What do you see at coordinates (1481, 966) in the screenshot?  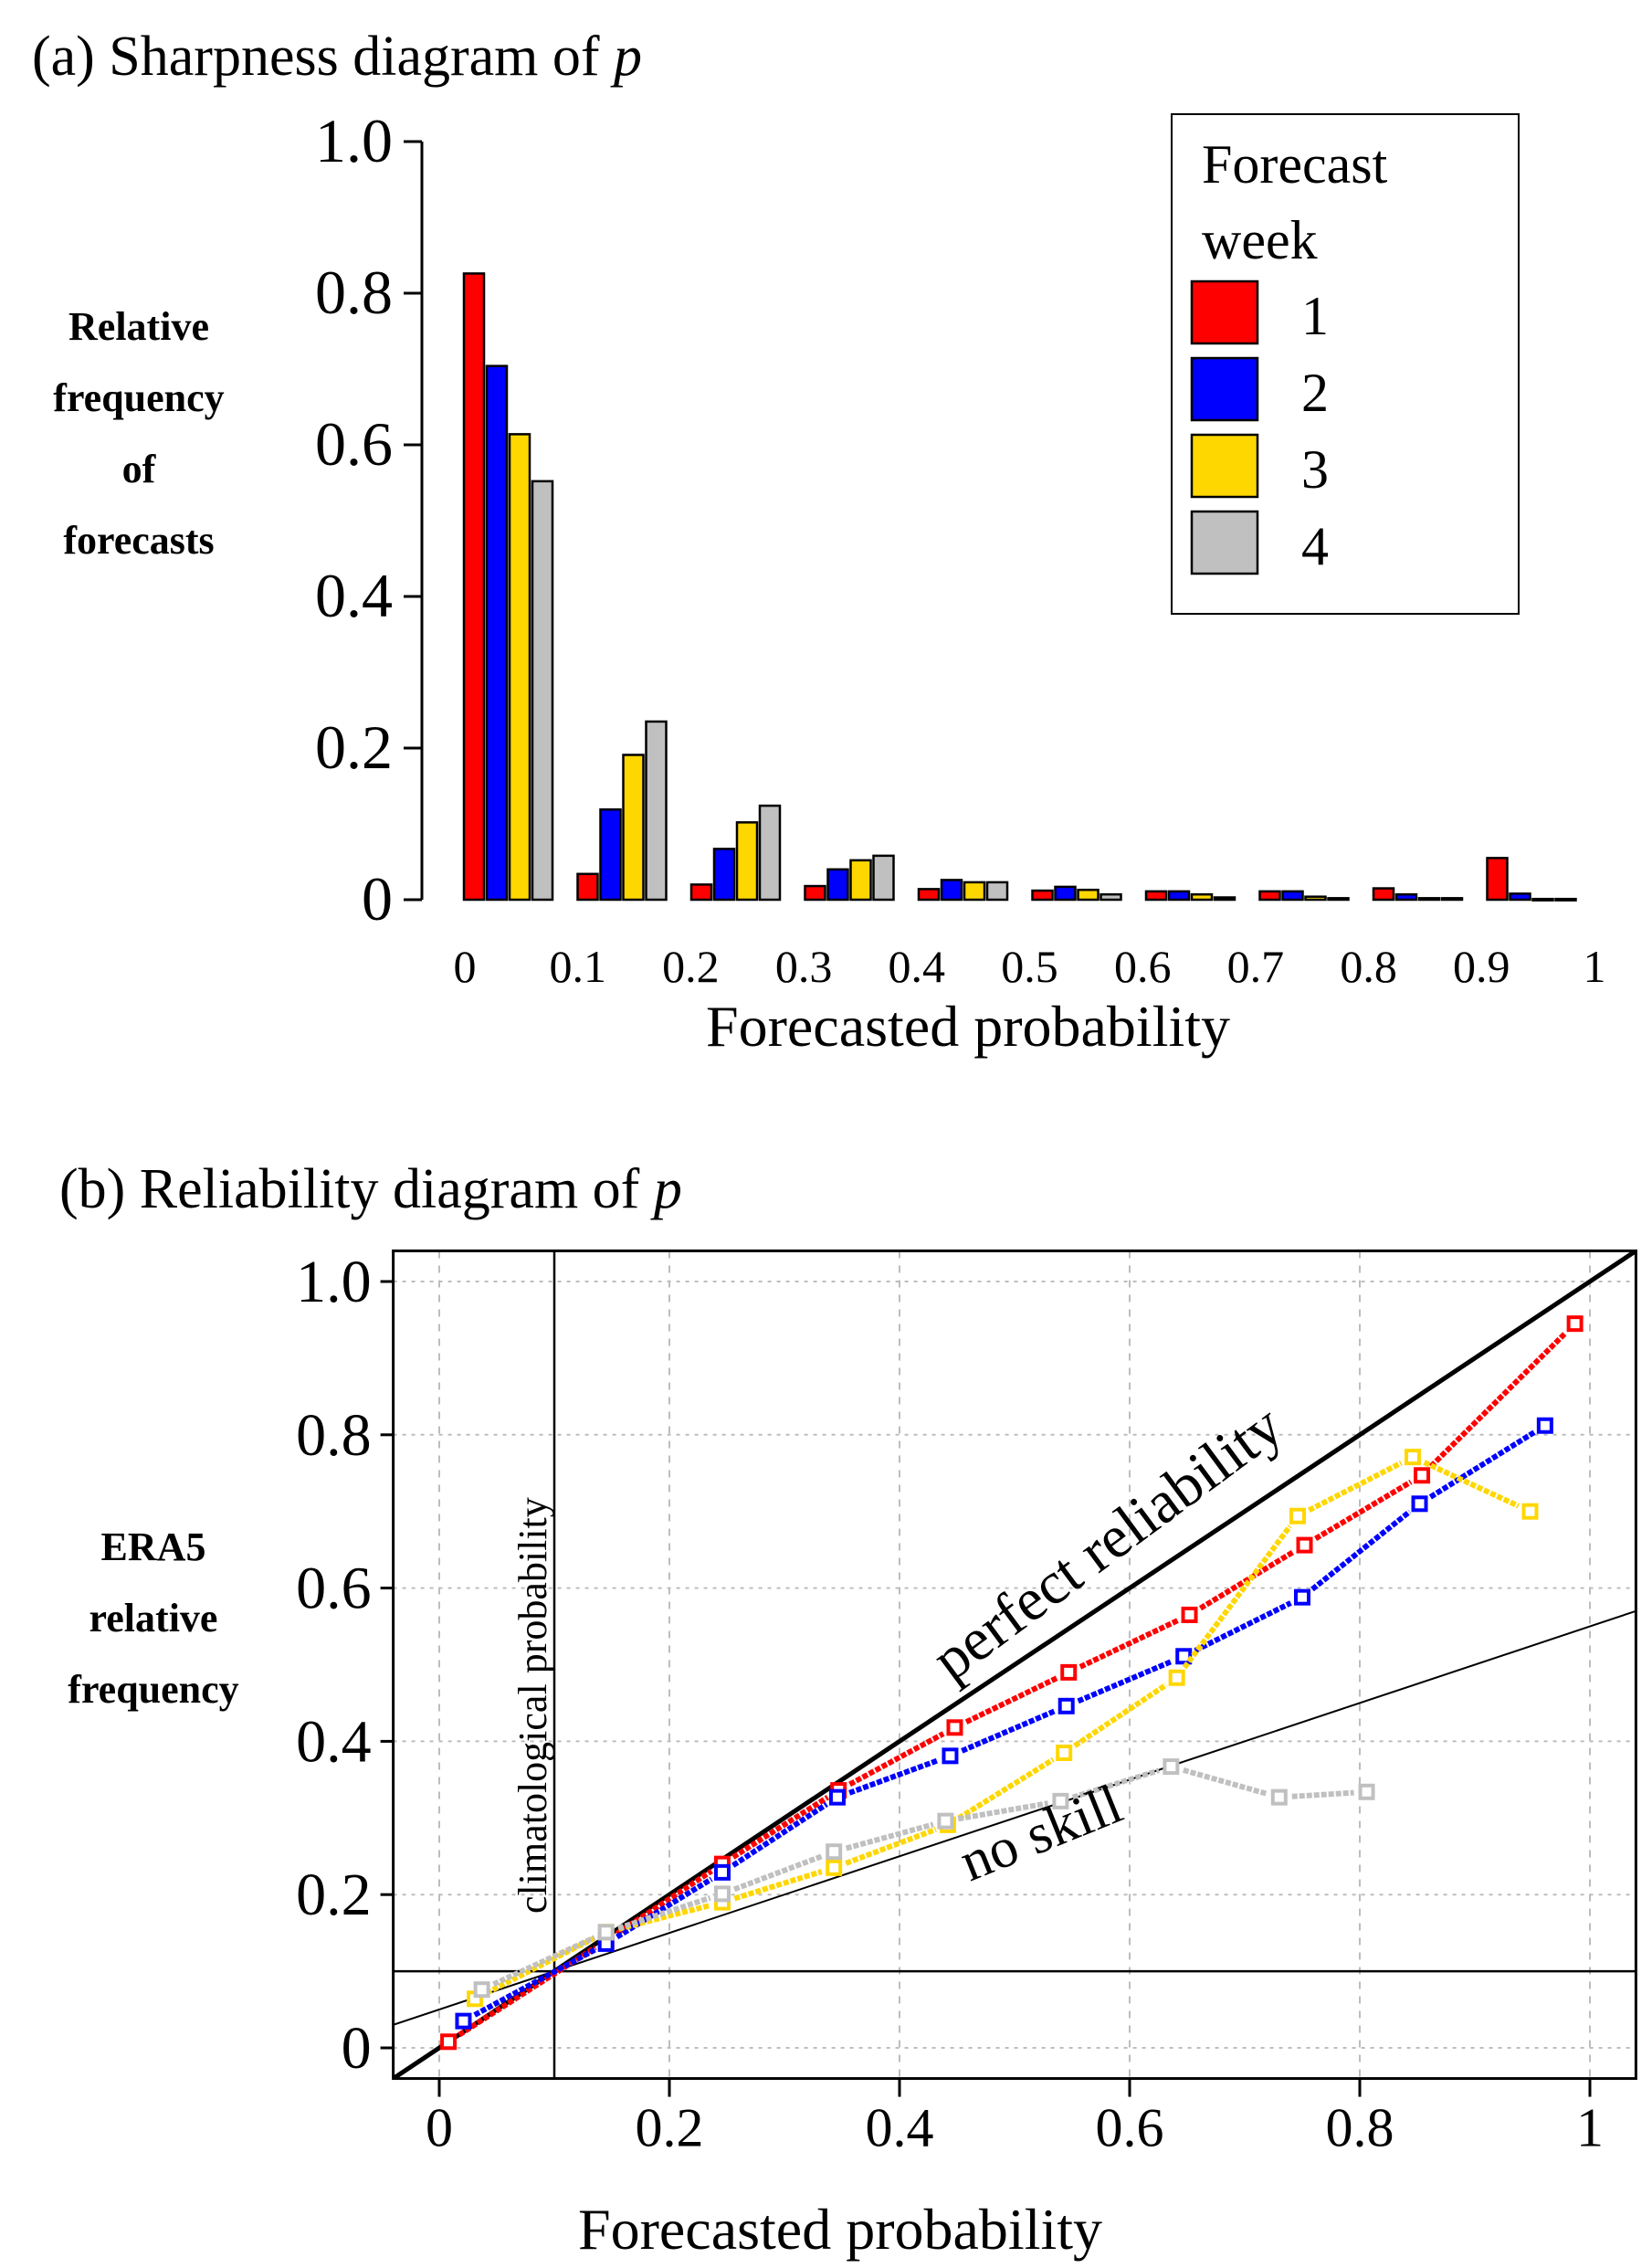 I see `x-tick-label: 0.9` at bounding box center [1481, 966].